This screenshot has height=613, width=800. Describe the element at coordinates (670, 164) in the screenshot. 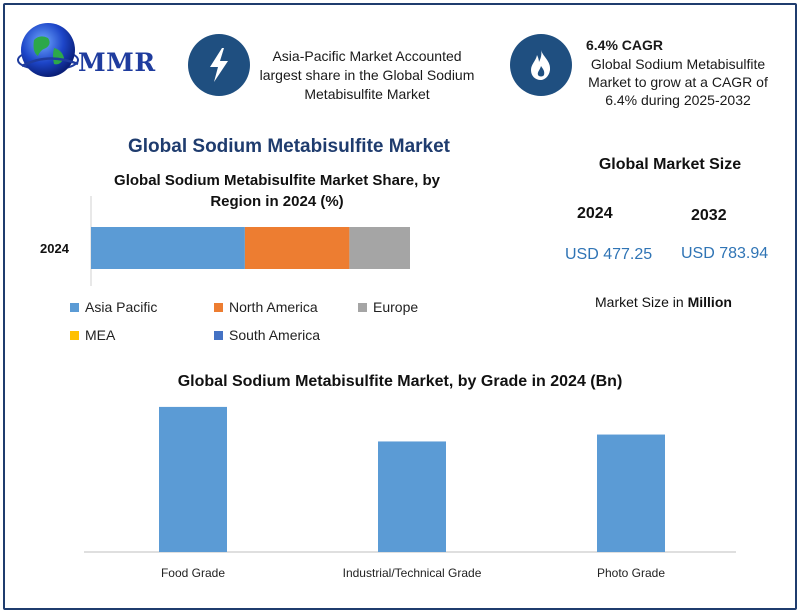

I see `market-size-title: Global Market Size` at that location.